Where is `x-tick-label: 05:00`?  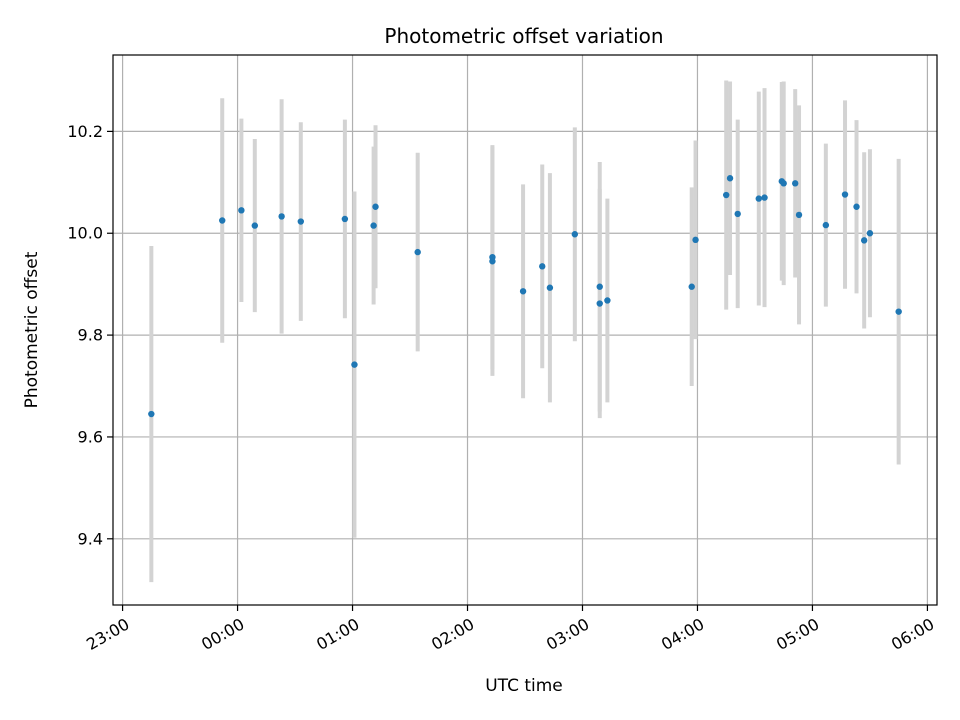 x-tick-label: 05:00 is located at coordinates (797, 634).